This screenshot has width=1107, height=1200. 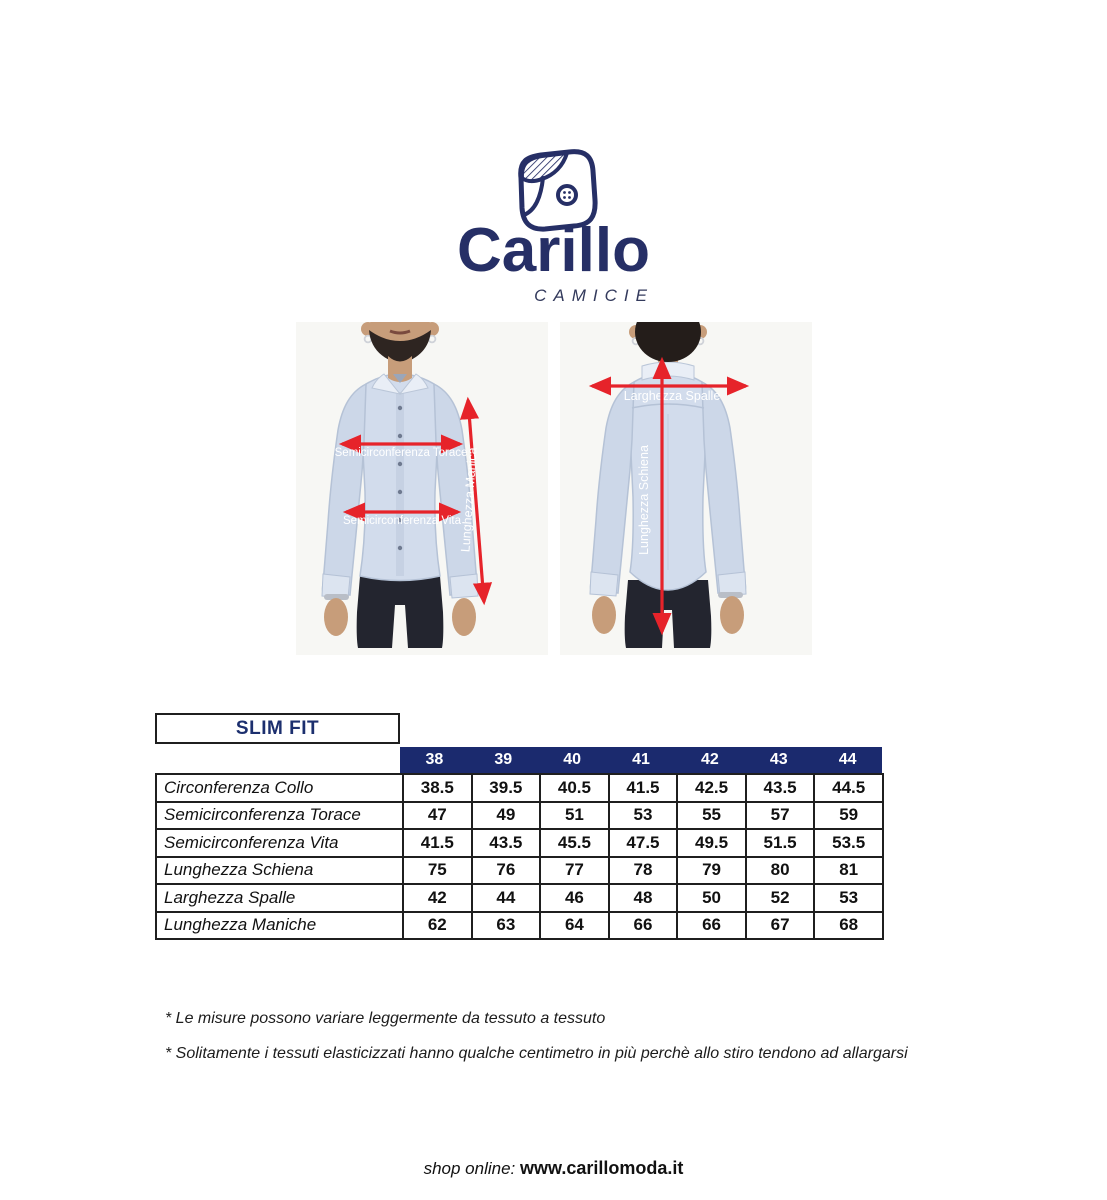 What do you see at coordinates (685, 488) in the screenshot?
I see `back-photo: Larghezza Spalle Lunghezza Schiena` at bounding box center [685, 488].